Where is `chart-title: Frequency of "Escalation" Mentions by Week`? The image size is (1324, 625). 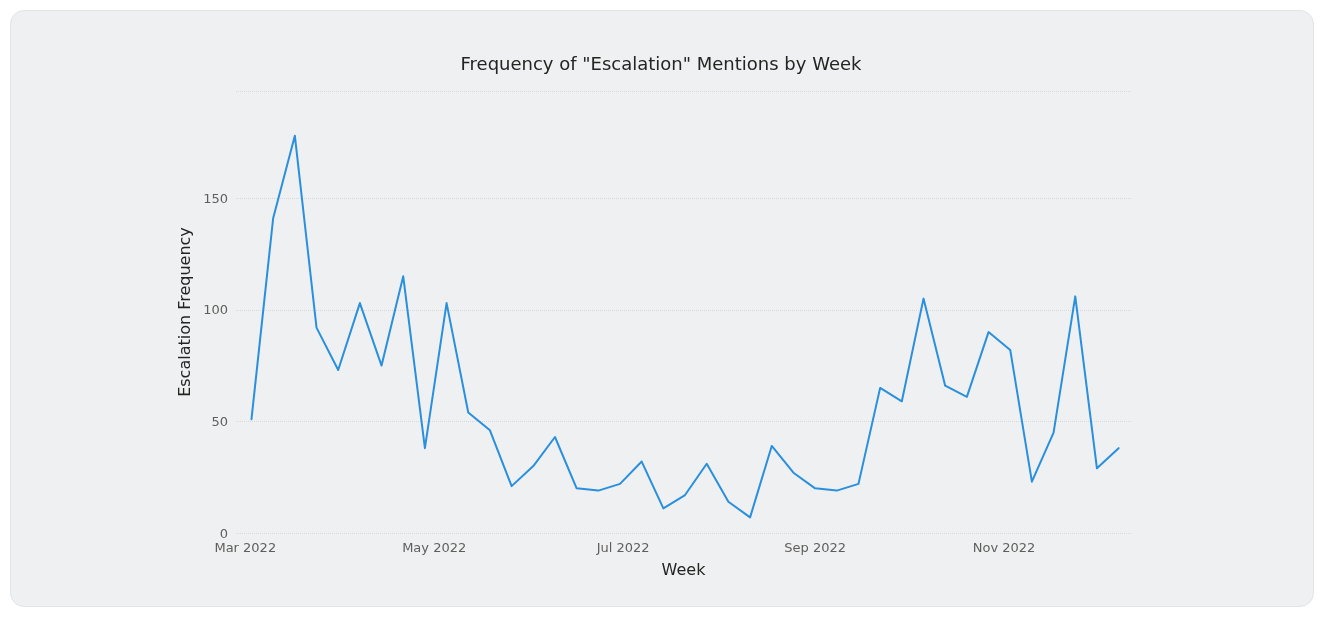
chart-title: Frequency of "Escalation" Mentions by Week is located at coordinates (661, 63).